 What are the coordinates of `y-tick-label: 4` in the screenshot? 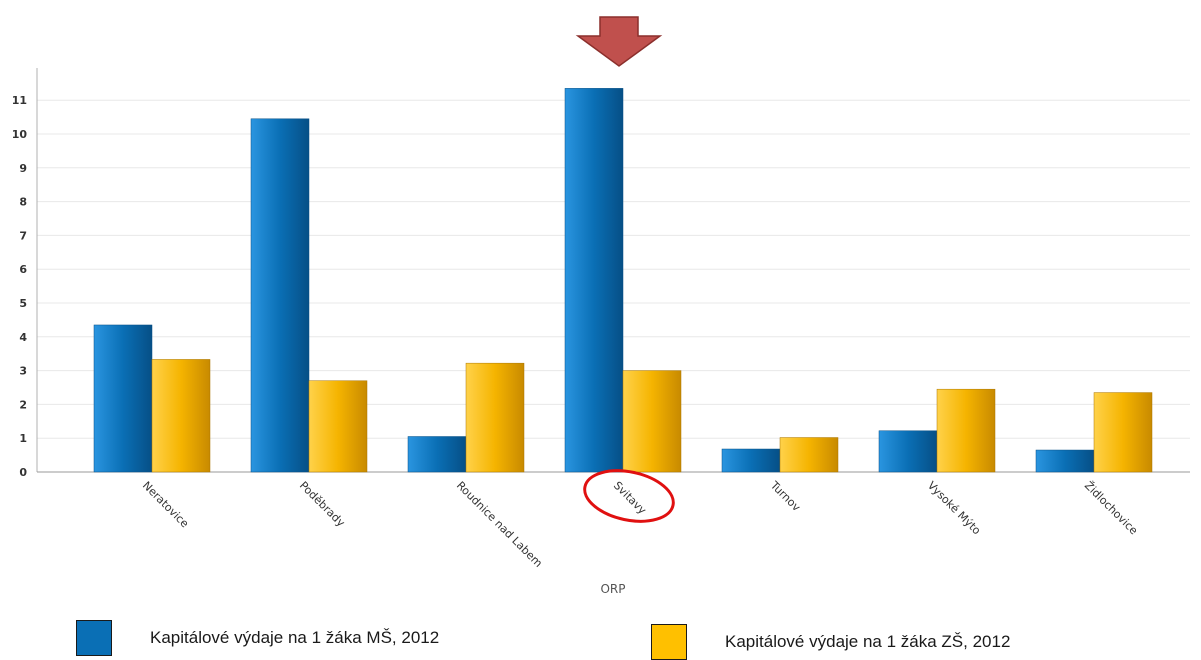 It's located at (23, 337).